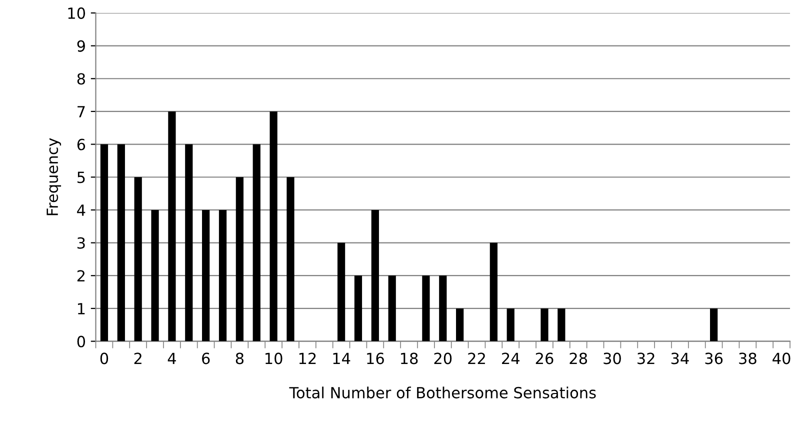  I want to click on y-tick-label: 7, so click(81, 112).